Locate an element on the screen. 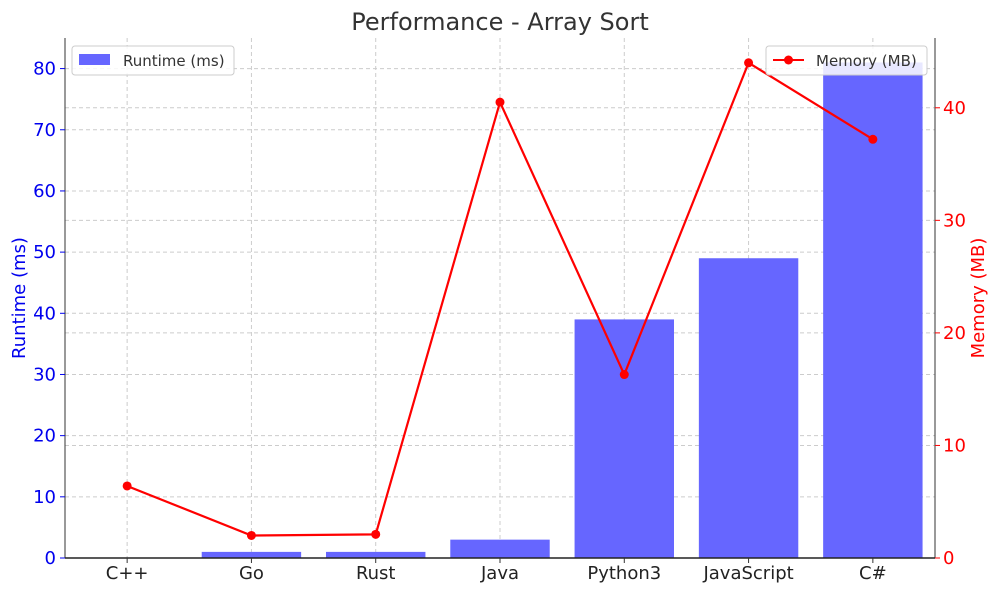 The width and height of the screenshot is (1000, 593). legend-runtime-box is located at coordinates (153, 60).